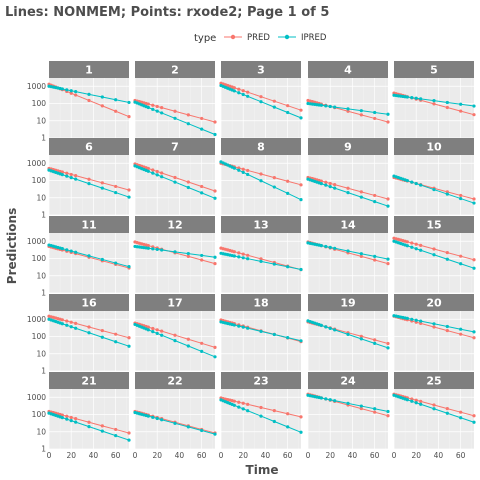  What do you see at coordinates (79, 102) in the screenshot?
I see `panel-1: 1 1 10 100 1000` at bounding box center [79, 102].